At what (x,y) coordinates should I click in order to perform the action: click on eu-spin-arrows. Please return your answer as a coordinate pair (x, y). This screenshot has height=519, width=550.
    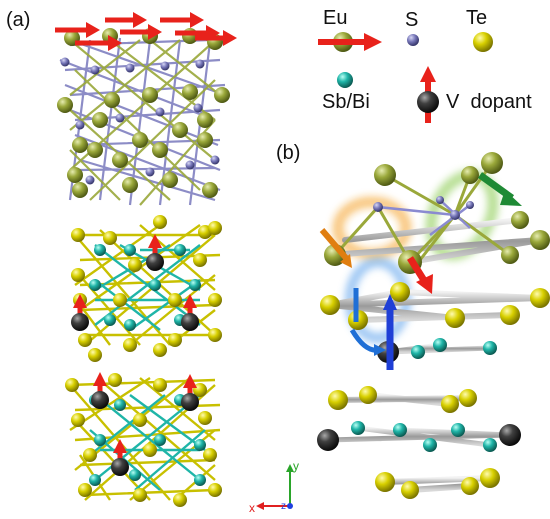
    Looking at the image, I should click on (146, 31).